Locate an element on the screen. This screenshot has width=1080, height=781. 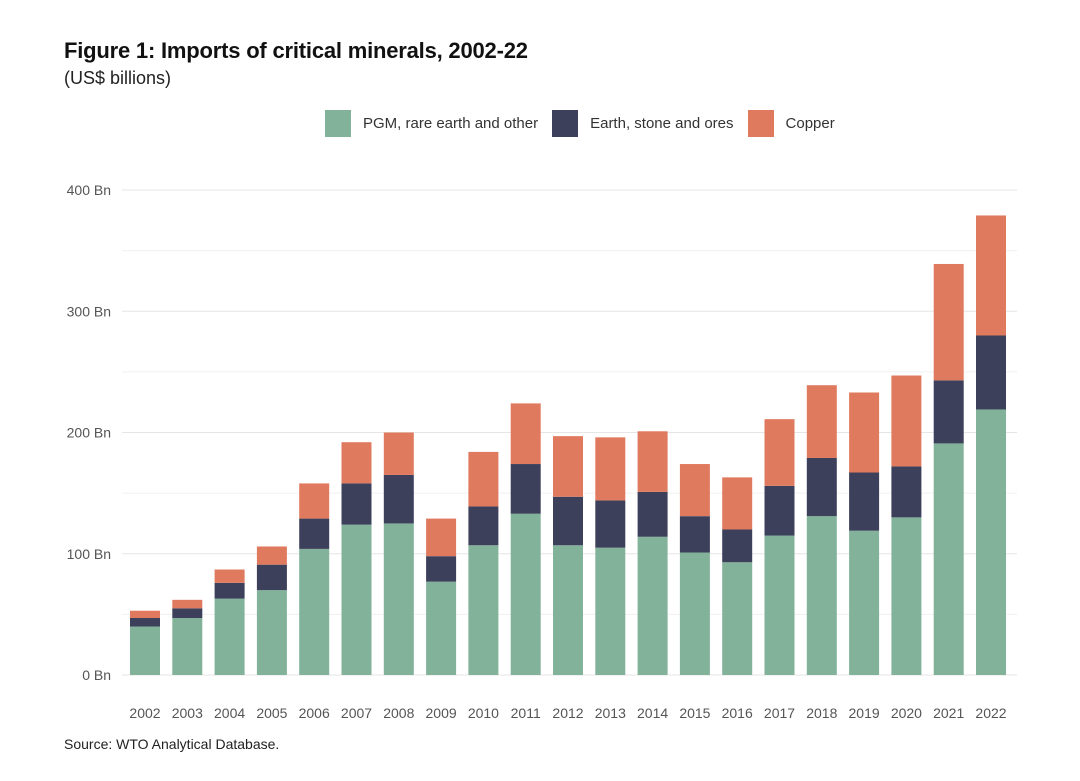
bar-stack-2005 is located at coordinates (271, 610).